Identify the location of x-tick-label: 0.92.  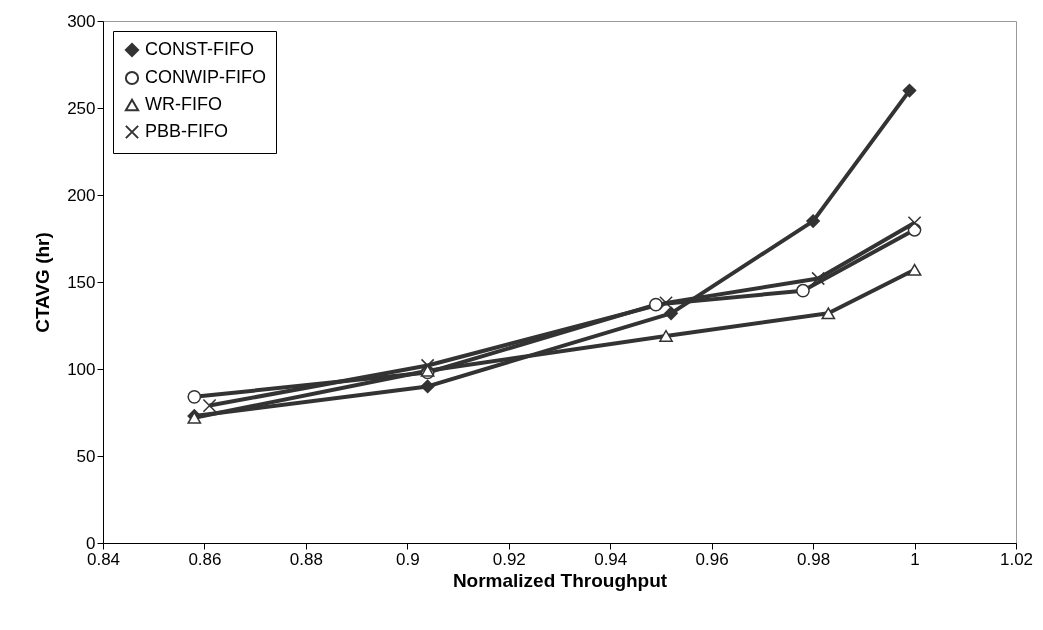
(509, 559).